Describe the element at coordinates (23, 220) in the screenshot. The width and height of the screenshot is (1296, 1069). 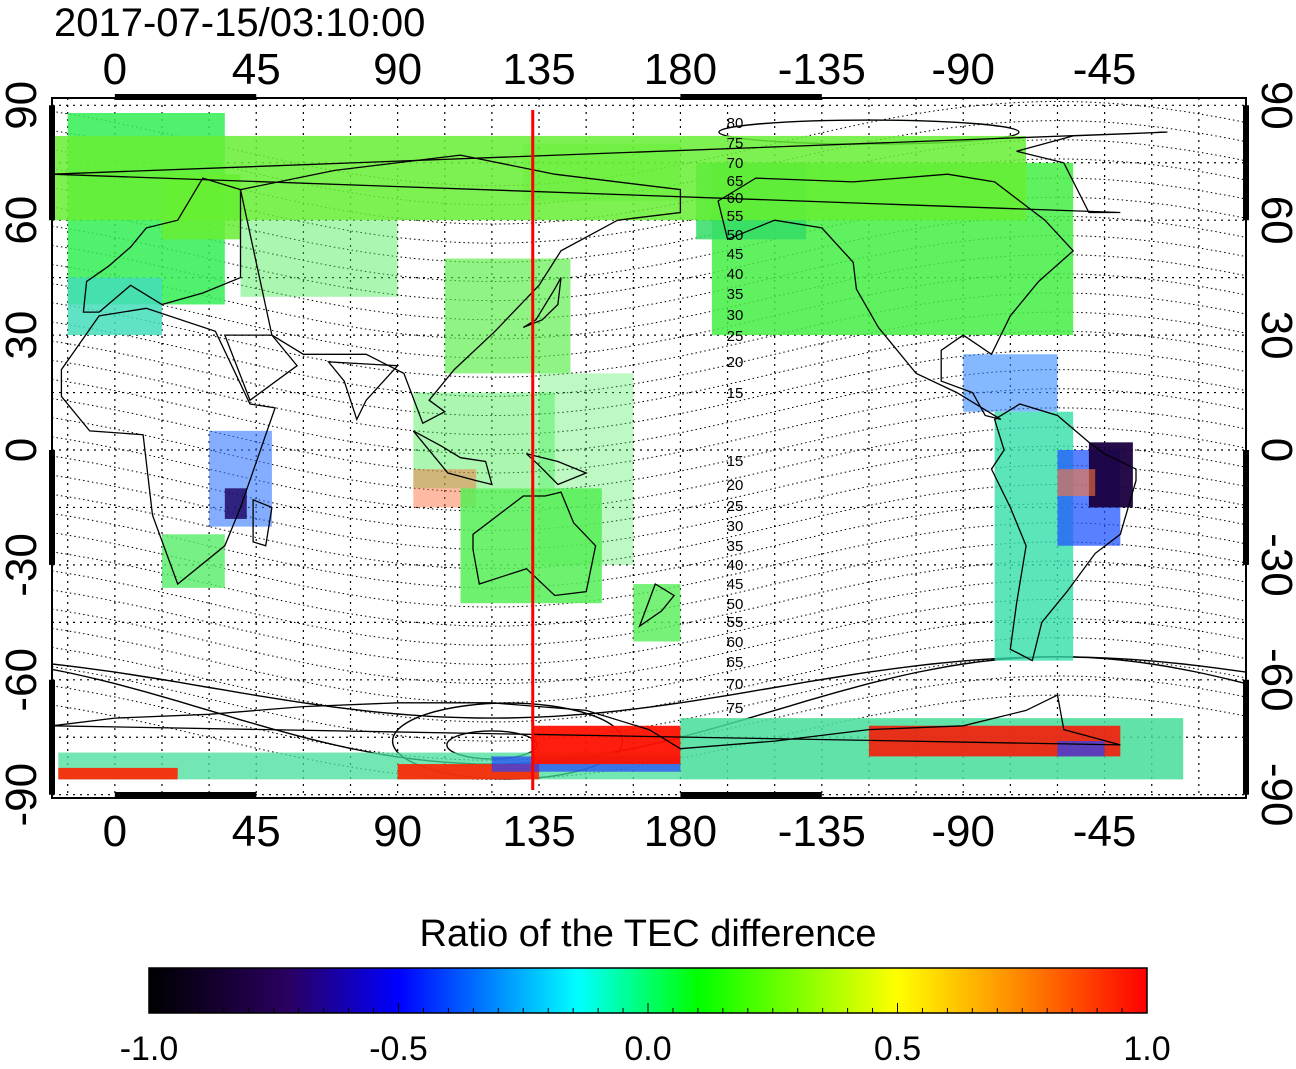
I see `left-latitude-label: 60` at that location.